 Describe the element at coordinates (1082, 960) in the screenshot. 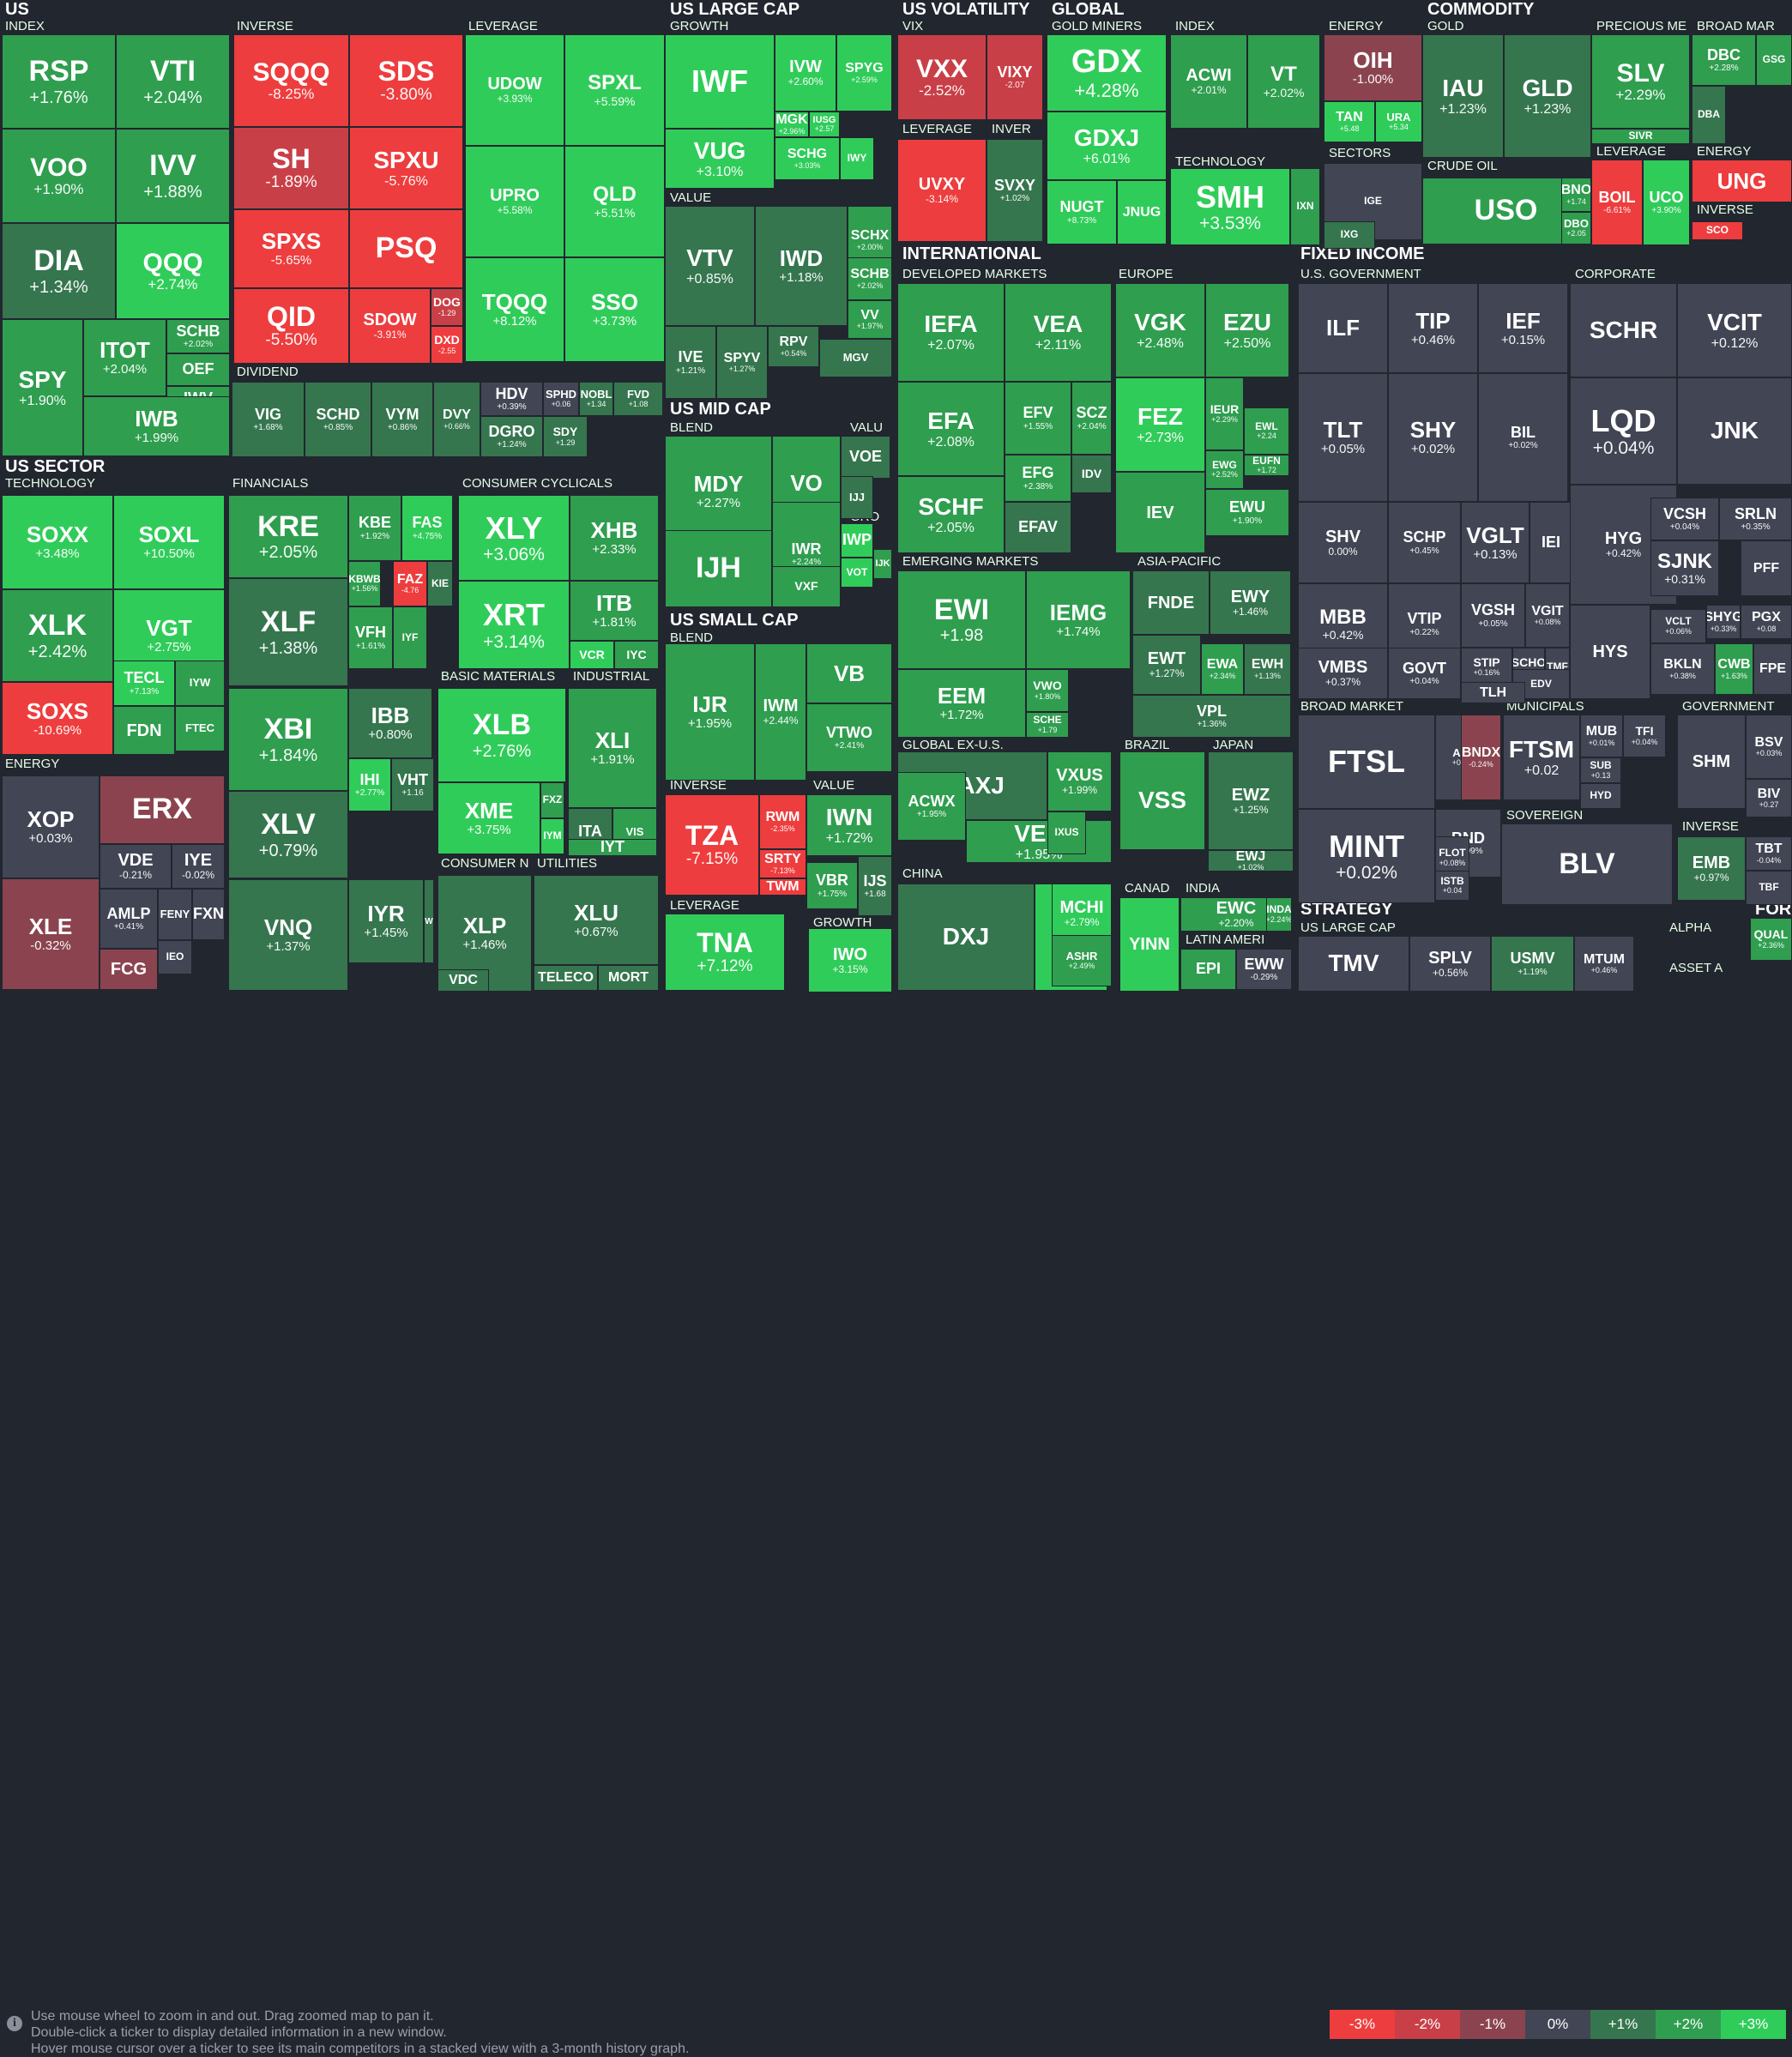

I see `ticker-tile-ashr: ASHR +2.49%` at that location.